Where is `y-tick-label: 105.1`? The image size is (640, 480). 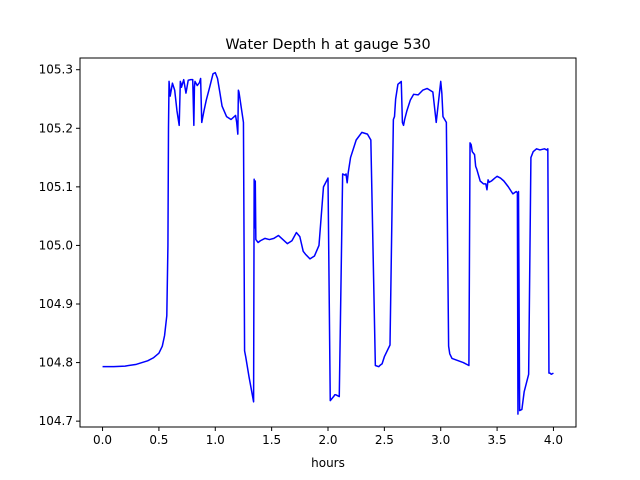 y-tick-label: 105.1 is located at coordinates (56, 187).